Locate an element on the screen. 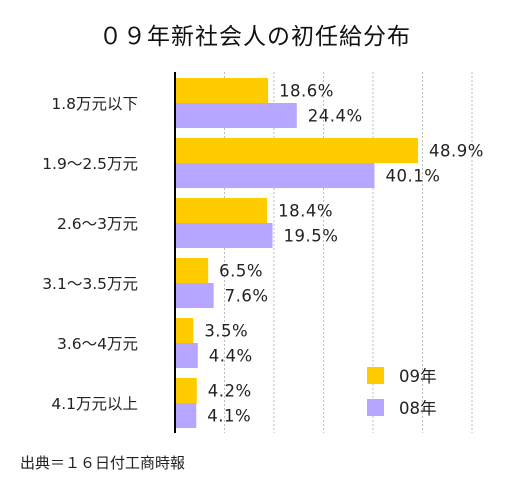 Image resolution: width=510 pixels, height=477 pixels. data-label: 7.6% is located at coordinates (247, 296).